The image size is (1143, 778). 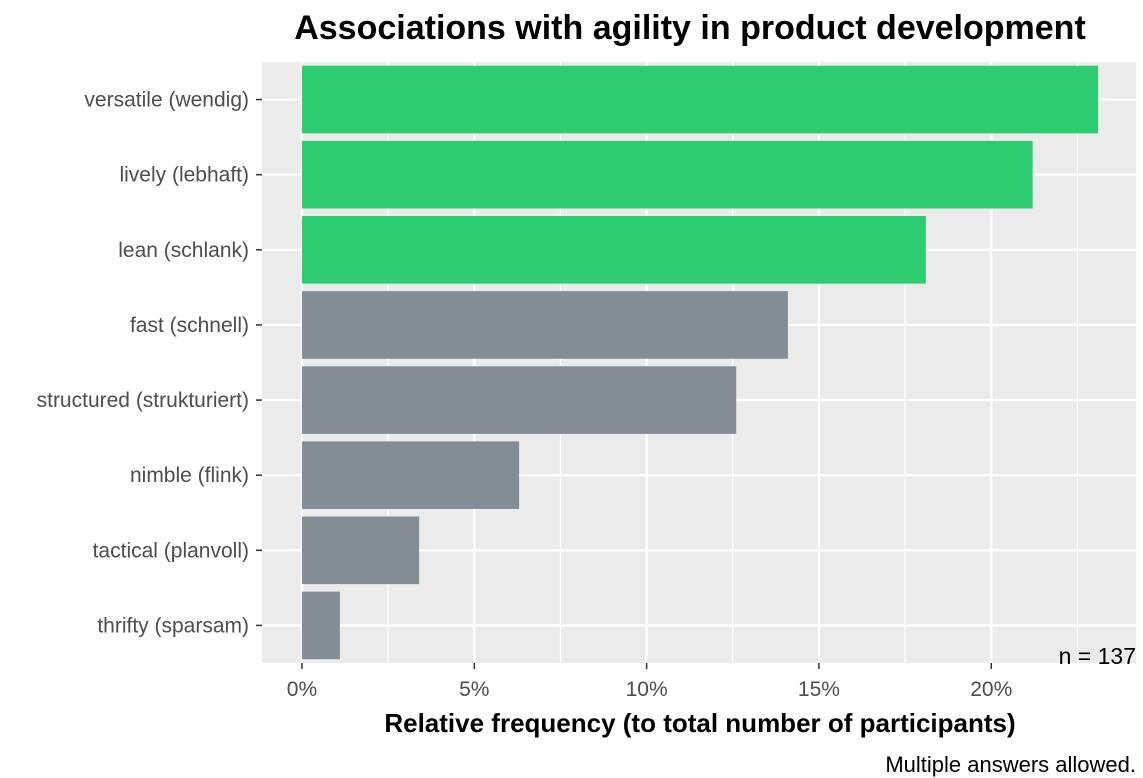 What do you see at coordinates (189, 475) in the screenshot?
I see `y-tick-label: nimble (flink)` at bounding box center [189, 475].